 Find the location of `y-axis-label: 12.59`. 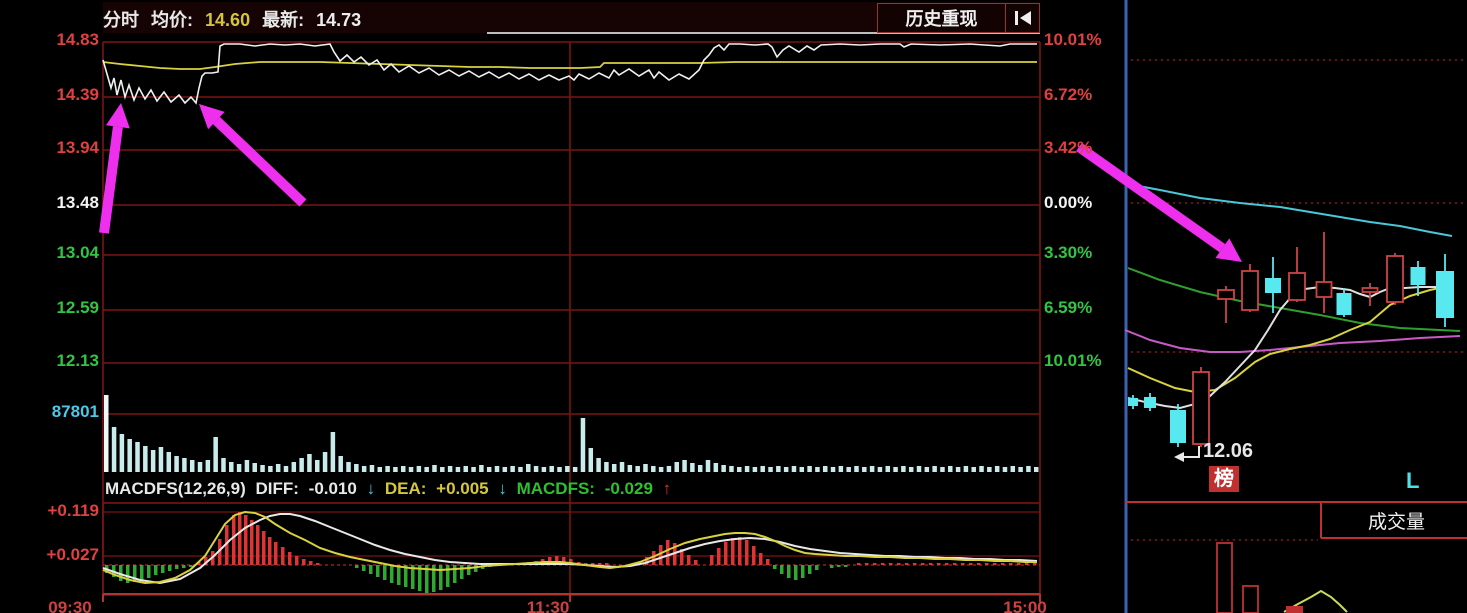

y-axis-label: 12.59 is located at coordinates (77, 307).